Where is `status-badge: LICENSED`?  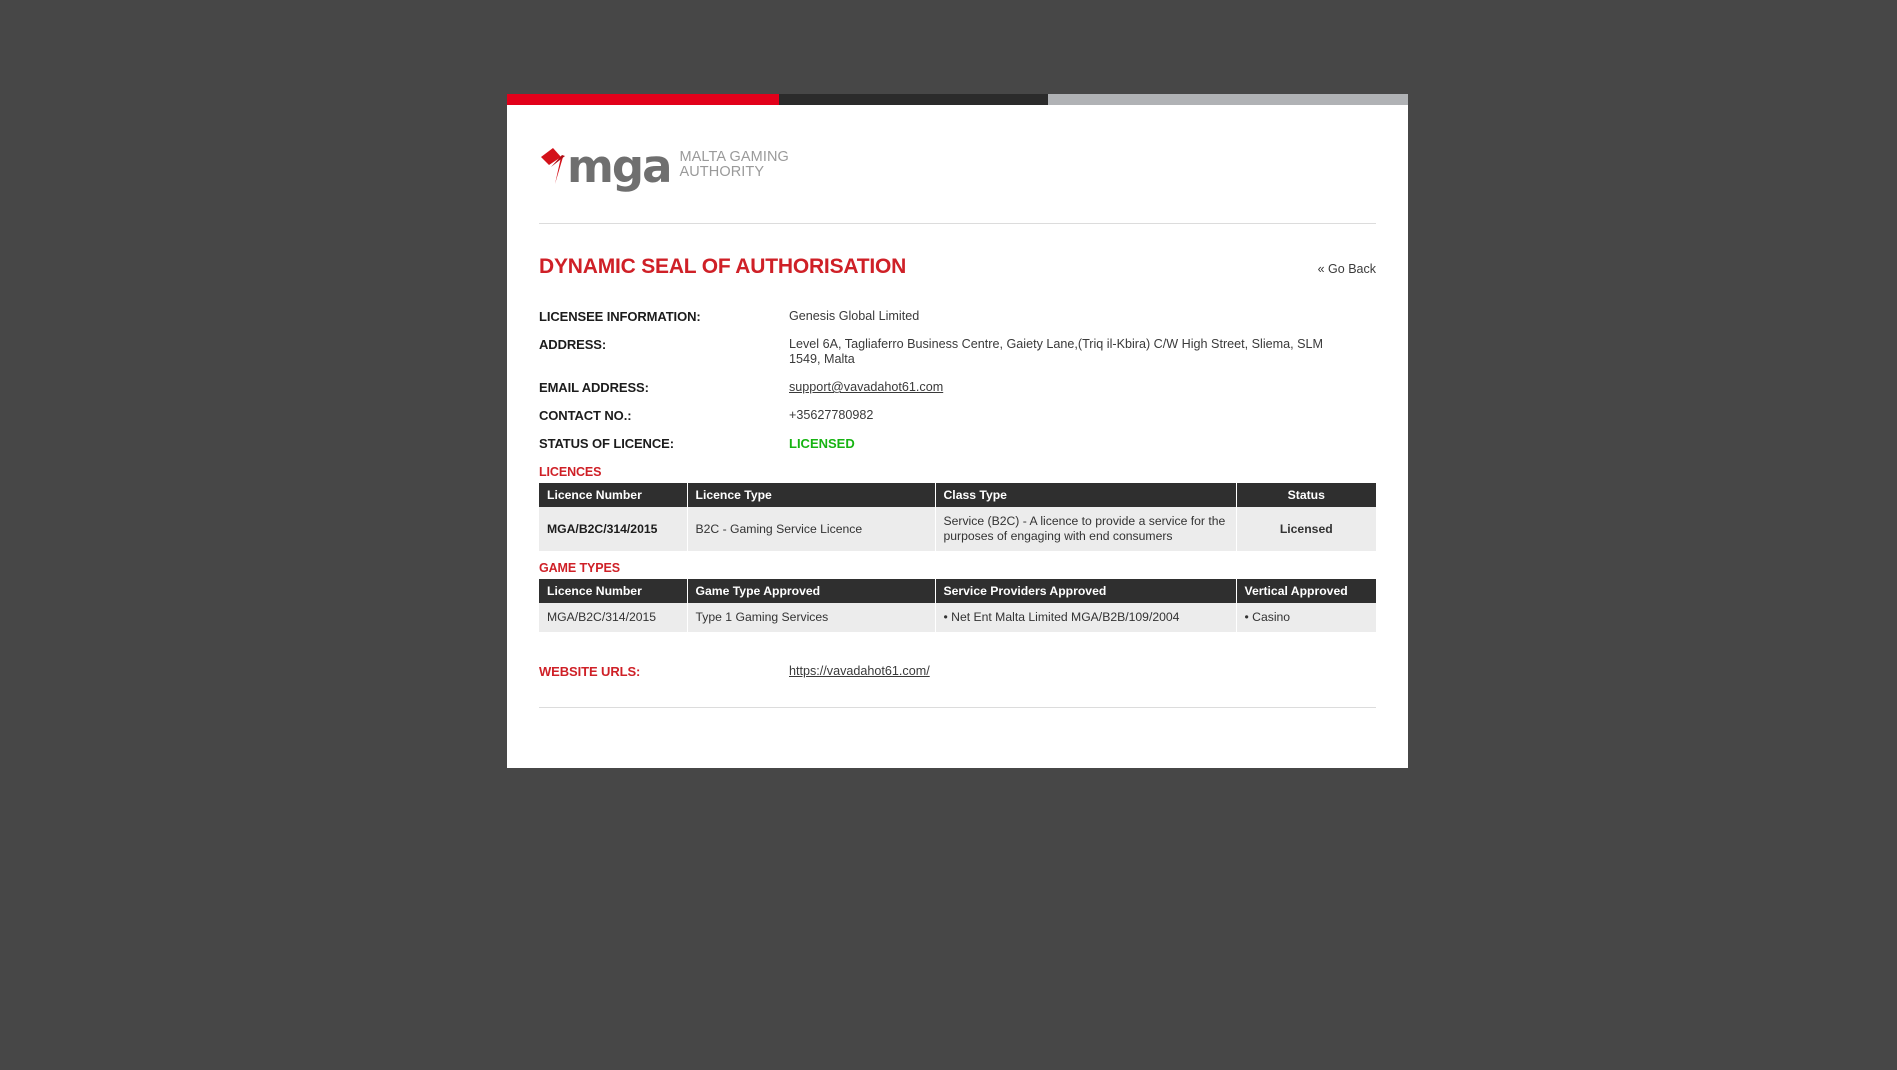 status-badge: LICENSED is located at coordinates (822, 443).